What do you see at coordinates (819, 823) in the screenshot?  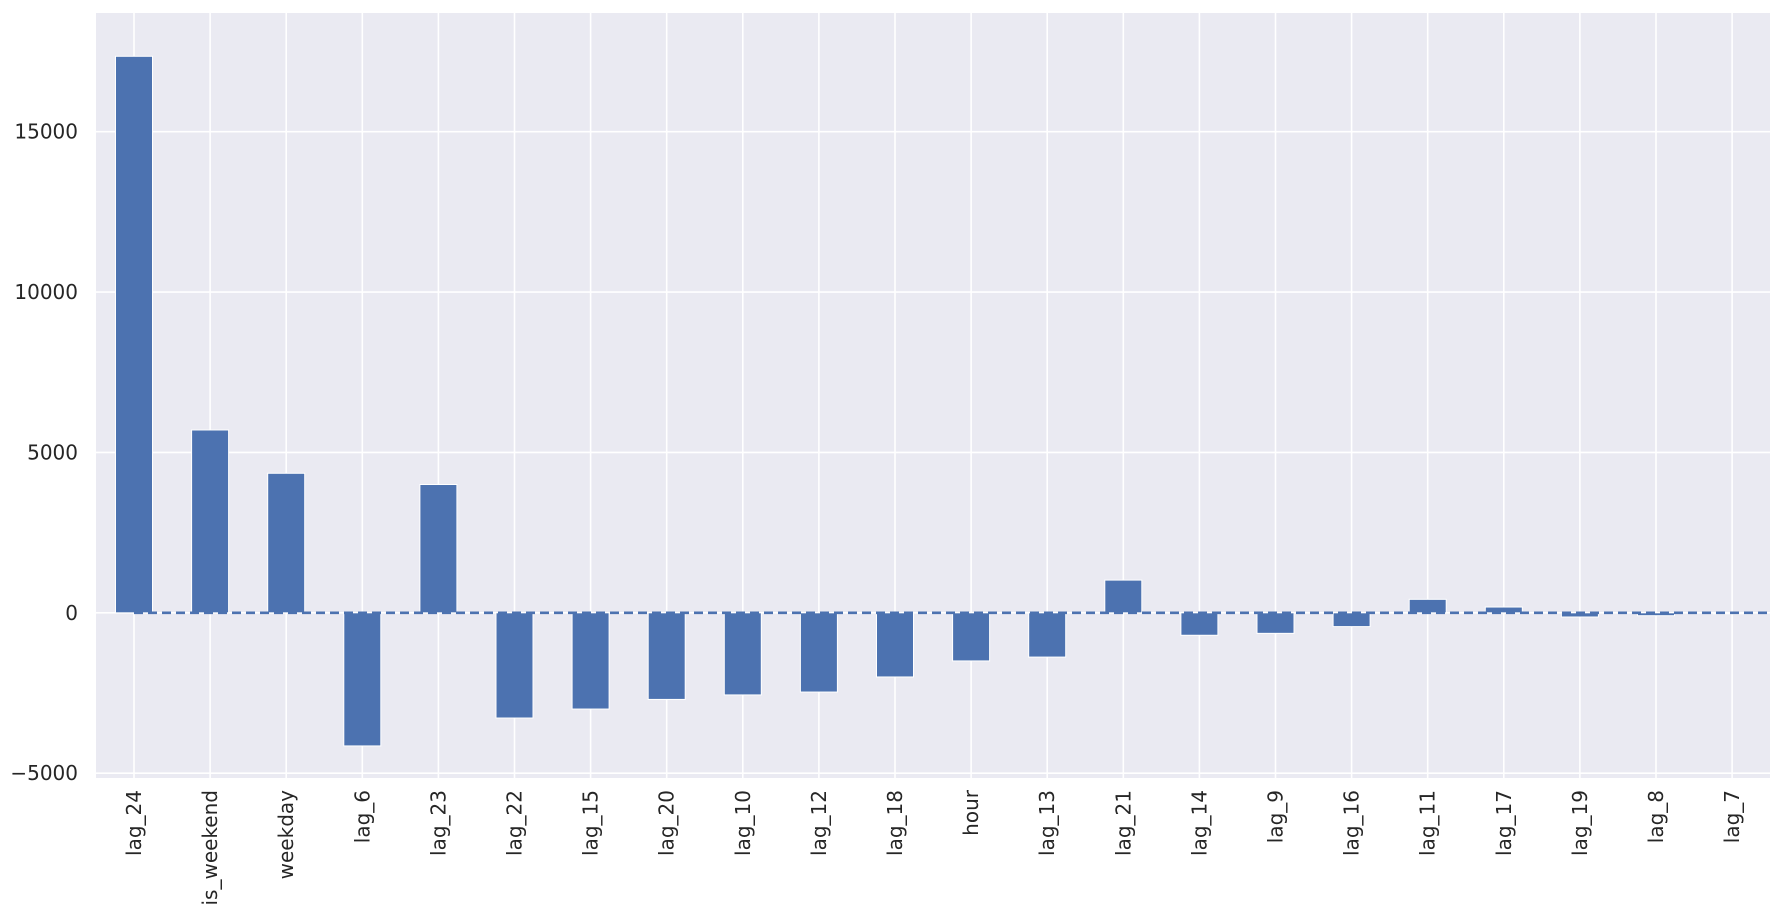 I see `x-tick-label: lag_12` at bounding box center [819, 823].